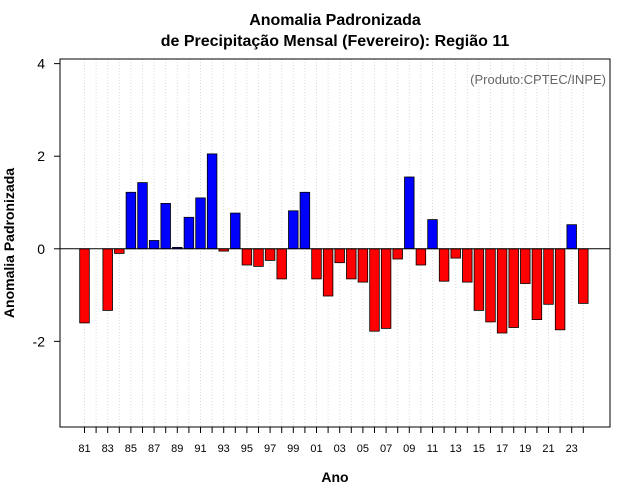  Describe the element at coordinates (247, 449) in the screenshot. I see `x-tick-label: 95` at that location.